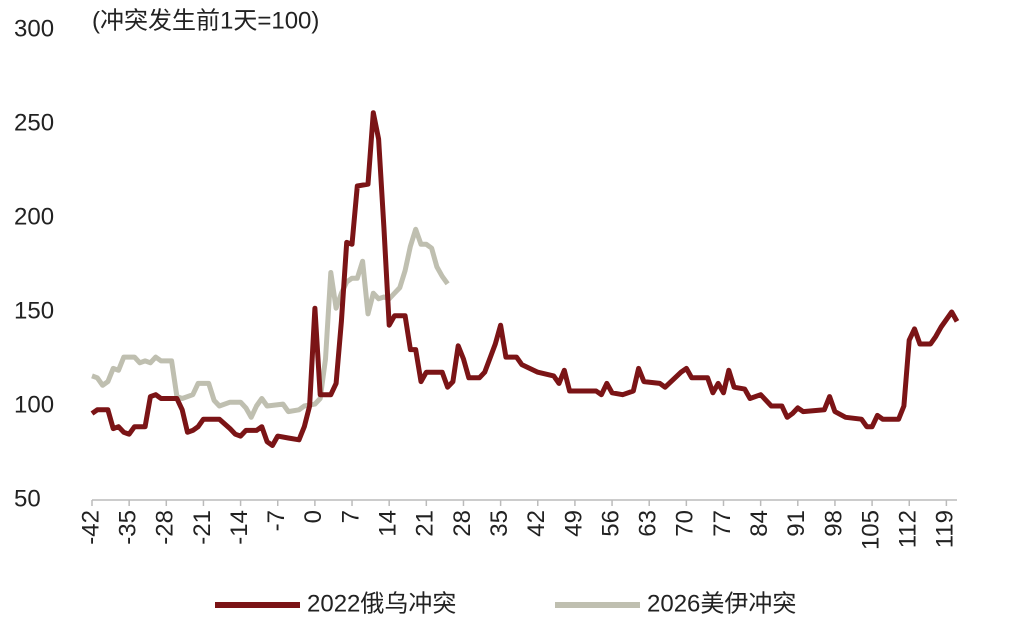 The height and width of the screenshot is (630, 1024). Describe the element at coordinates (34, 28) in the screenshot. I see `y-tick-label: 300` at that location.